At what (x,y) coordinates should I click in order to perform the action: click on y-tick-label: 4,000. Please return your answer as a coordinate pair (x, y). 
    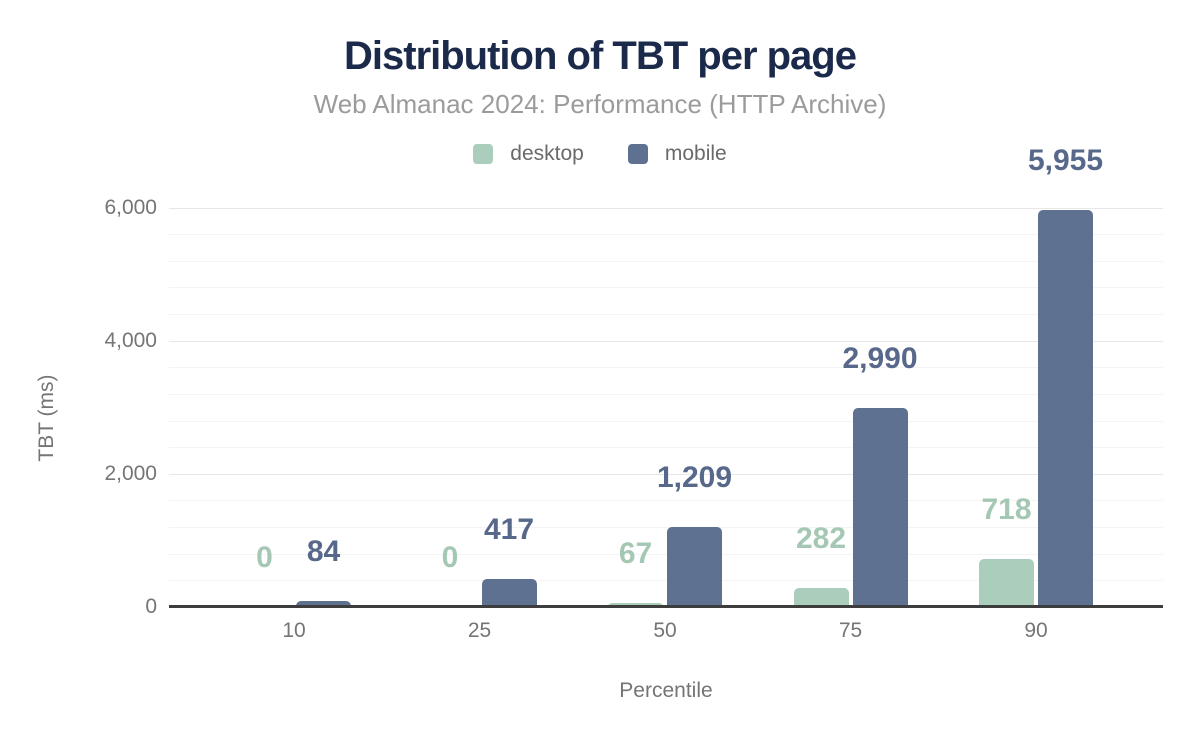
    Looking at the image, I should click on (130, 340).